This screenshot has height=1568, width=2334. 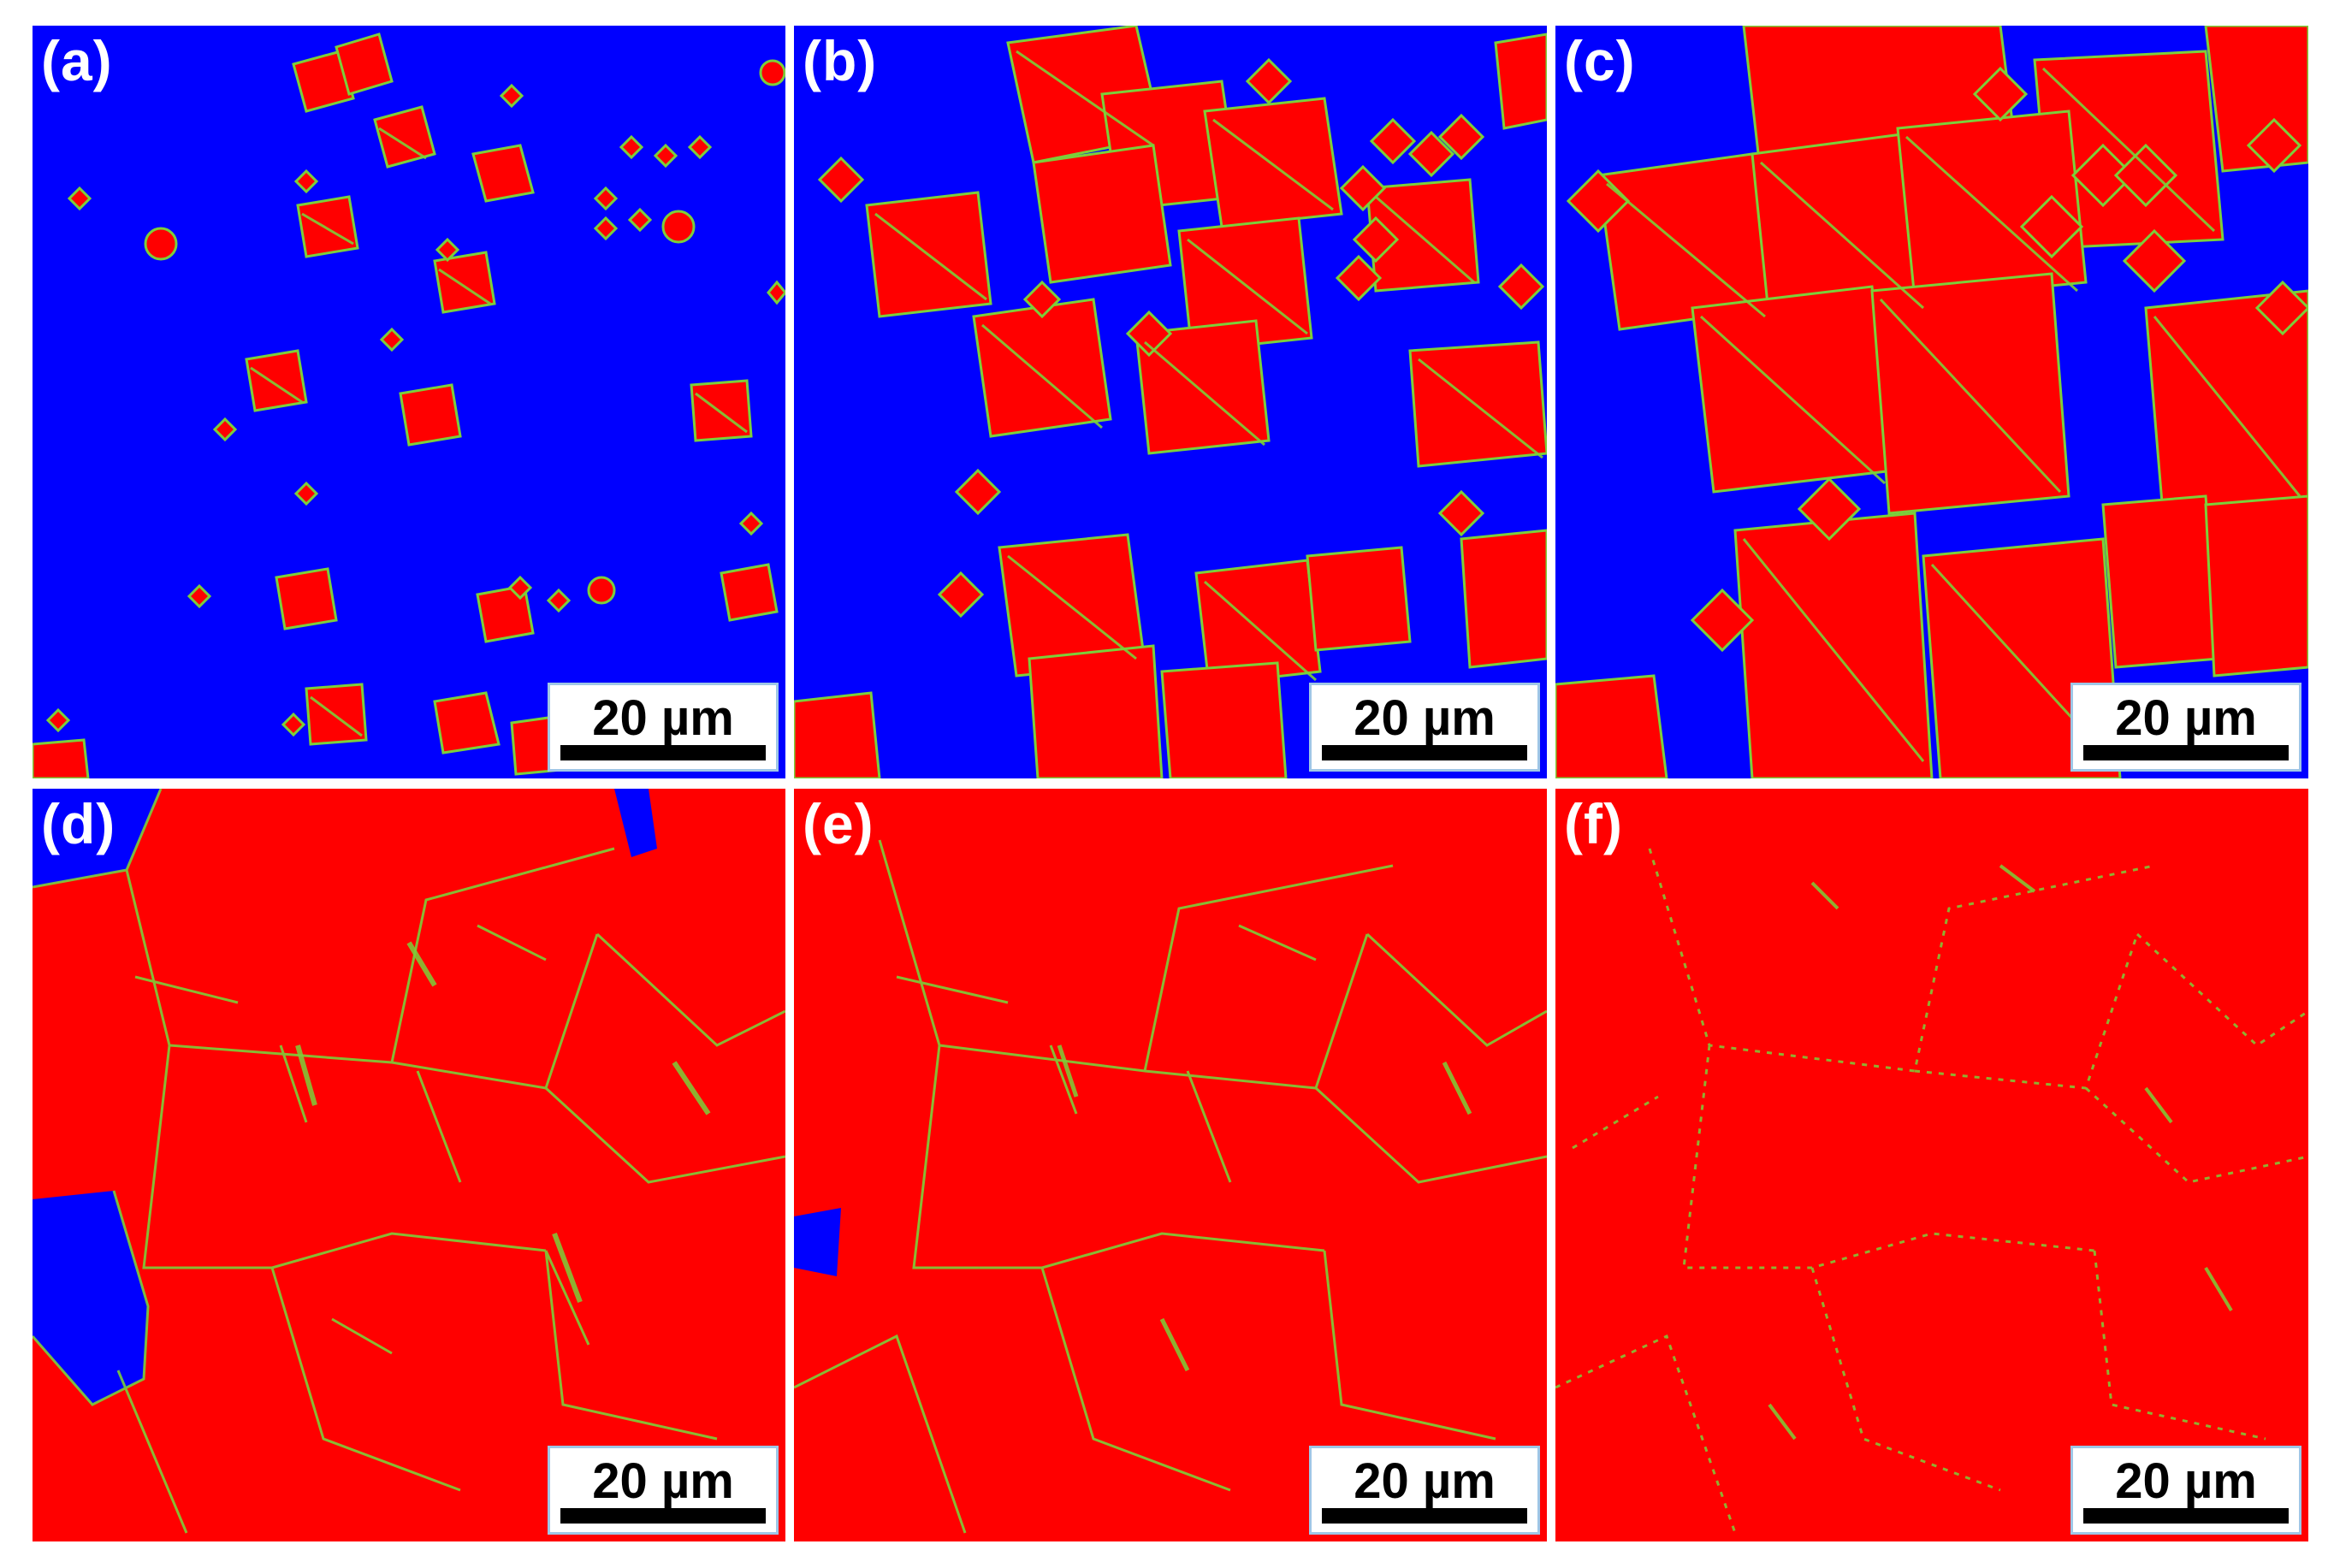 I want to click on panel-label: (d), so click(x=79, y=823).